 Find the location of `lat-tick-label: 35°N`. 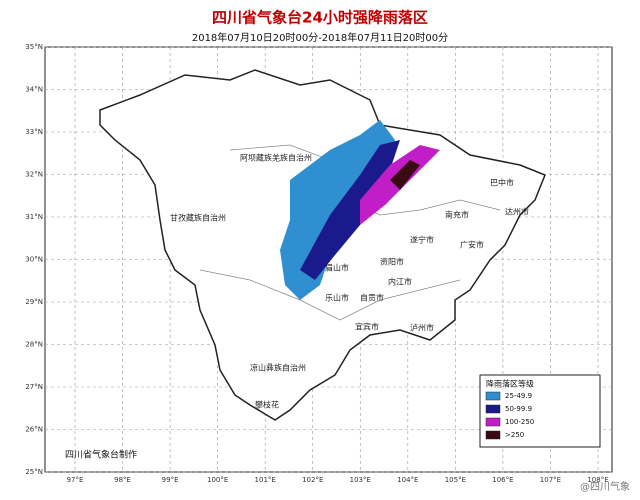

lat-tick-label: 35°N is located at coordinates (34, 47).